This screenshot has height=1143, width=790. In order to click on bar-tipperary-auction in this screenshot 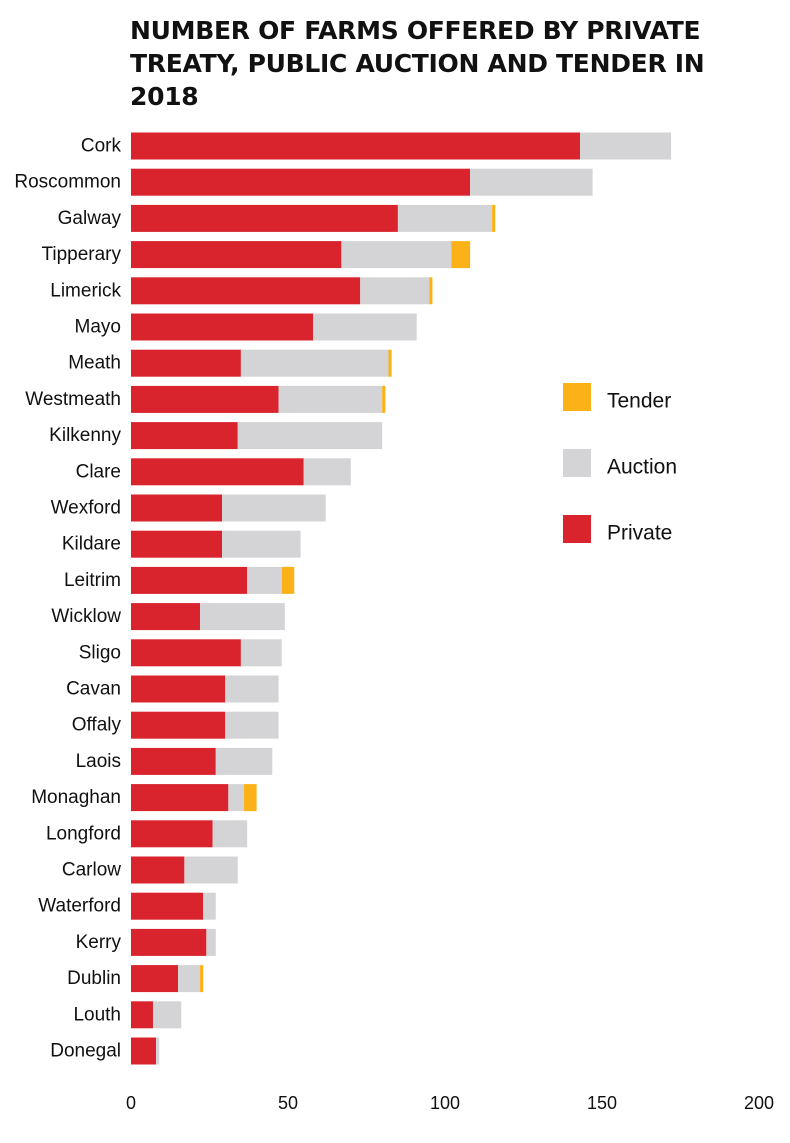, I will do `click(396, 255)`.